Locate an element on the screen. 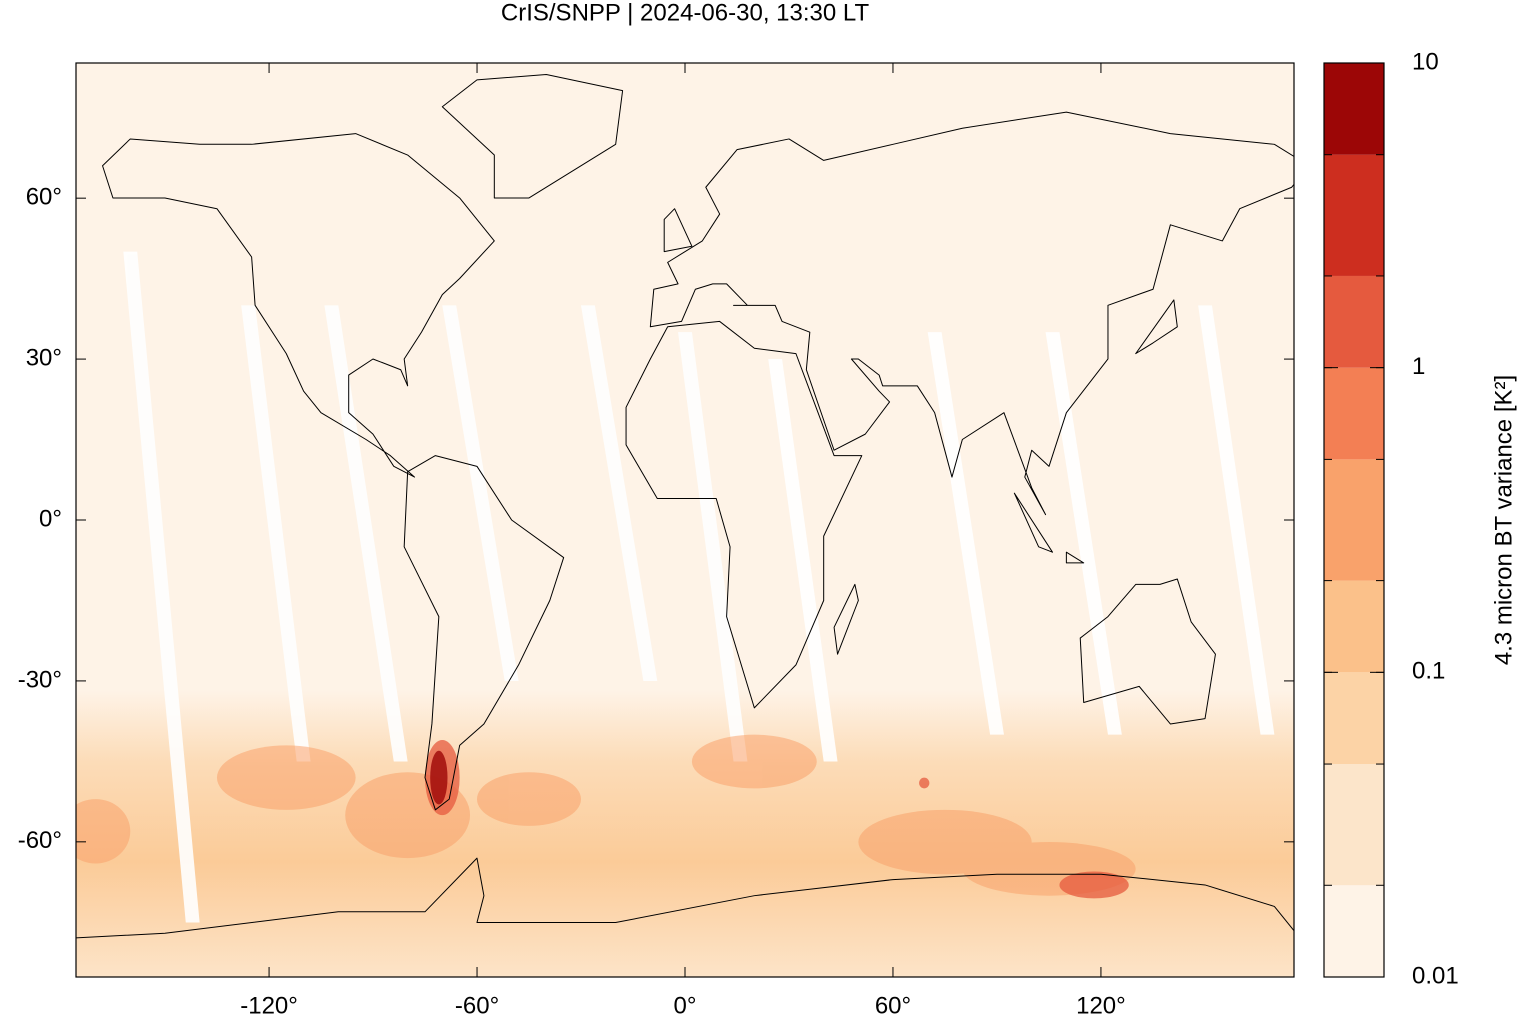 This screenshot has height=1025, width=1522. x-tick-label: -60° is located at coordinates (477, 1005).